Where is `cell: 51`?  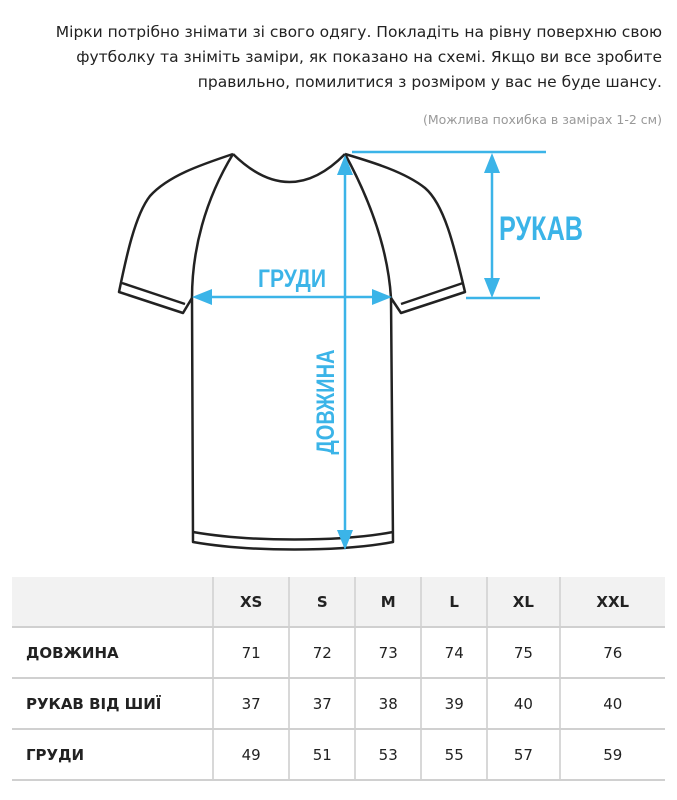
cell: 51 is located at coordinates (322, 755).